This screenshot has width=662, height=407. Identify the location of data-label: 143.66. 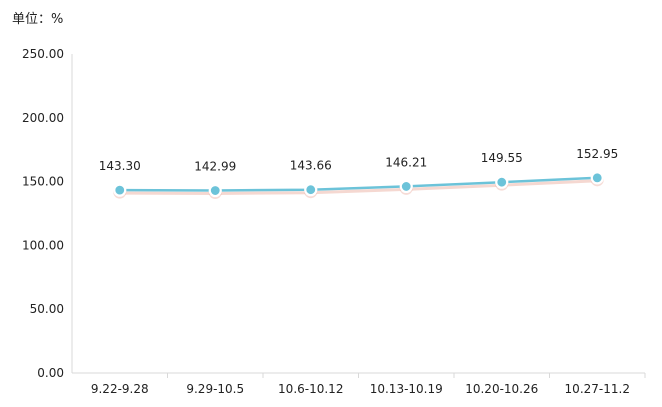
(311, 166).